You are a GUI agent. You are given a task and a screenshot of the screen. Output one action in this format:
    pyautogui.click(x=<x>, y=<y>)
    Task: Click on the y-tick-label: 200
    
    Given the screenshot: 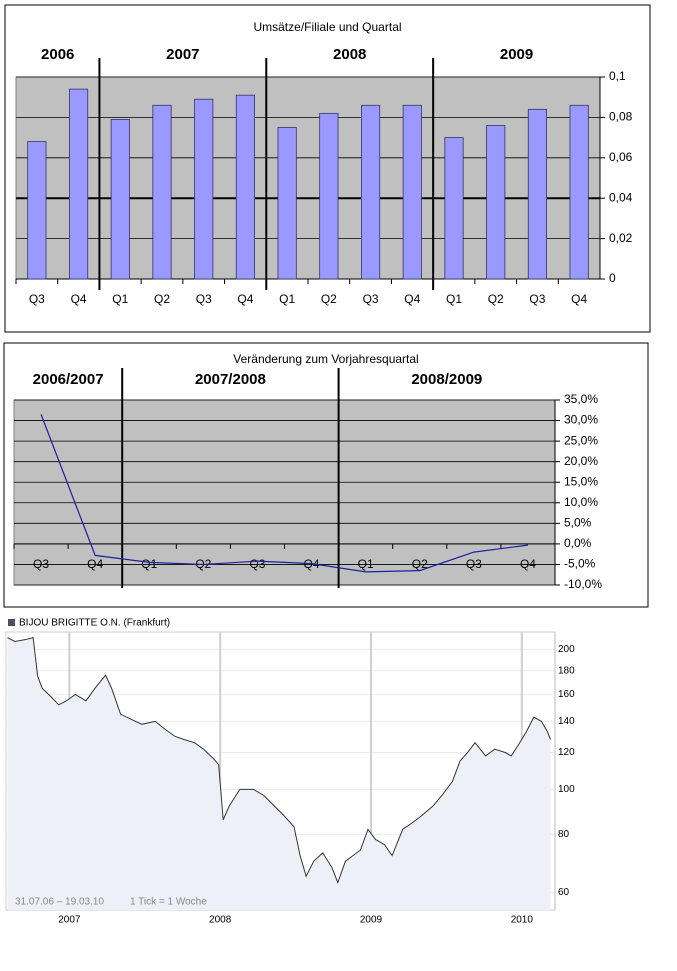 What is the action you would take?
    pyautogui.click(x=566, y=649)
    